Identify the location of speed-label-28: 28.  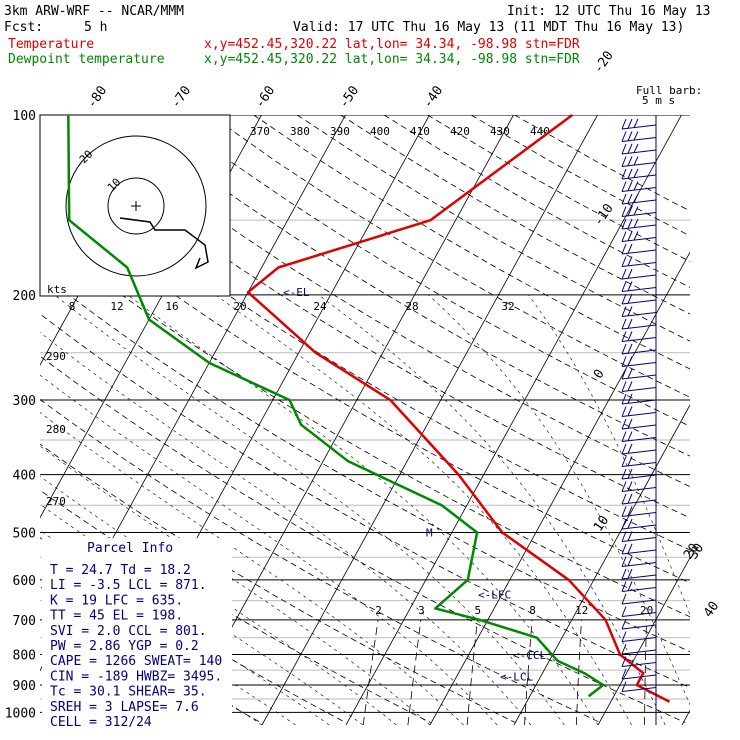
(411, 306).